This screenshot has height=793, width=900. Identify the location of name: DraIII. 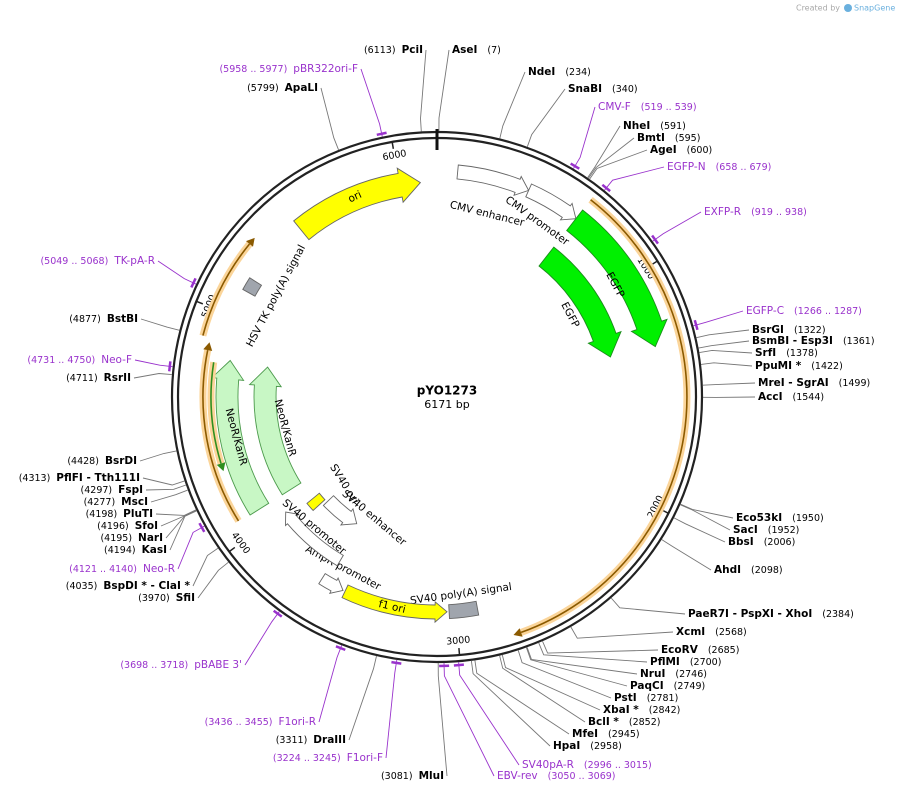
(329, 740).